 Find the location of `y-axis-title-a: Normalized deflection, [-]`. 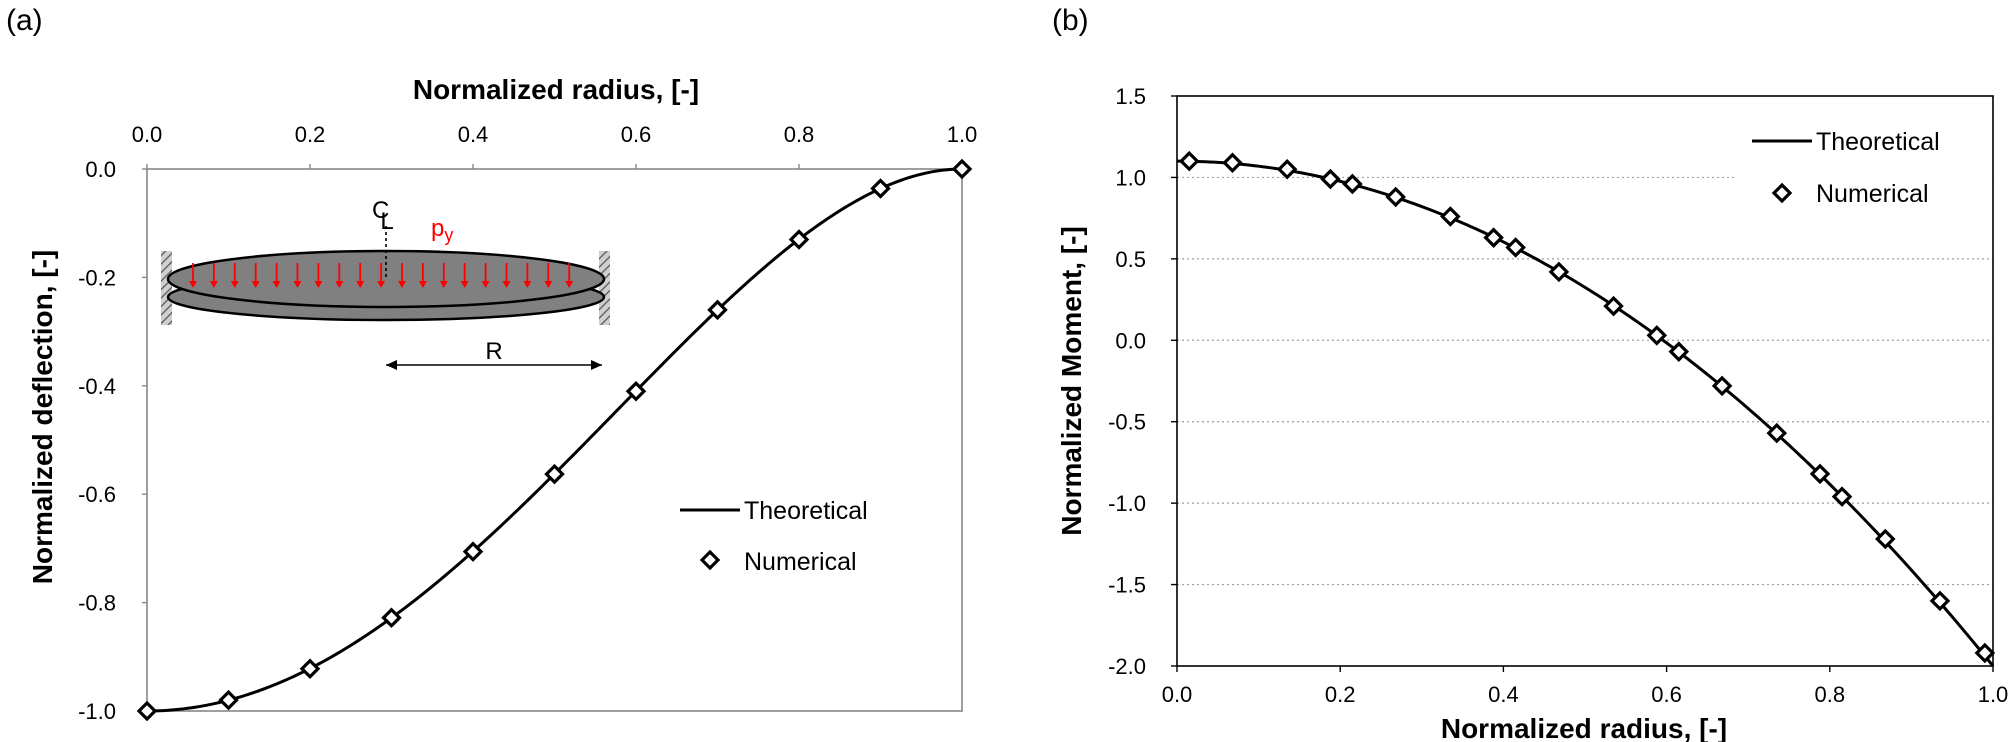

y-axis-title-a: Normalized deflection, [-] is located at coordinates (42, 417).